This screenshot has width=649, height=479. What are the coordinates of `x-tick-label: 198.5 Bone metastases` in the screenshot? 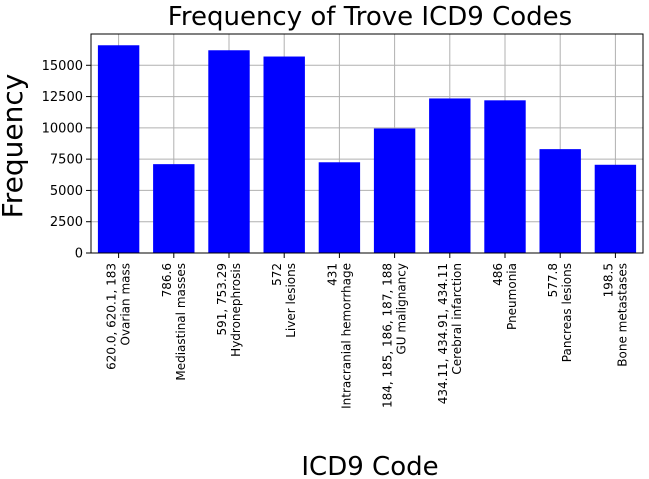 It's located at (615, 315).